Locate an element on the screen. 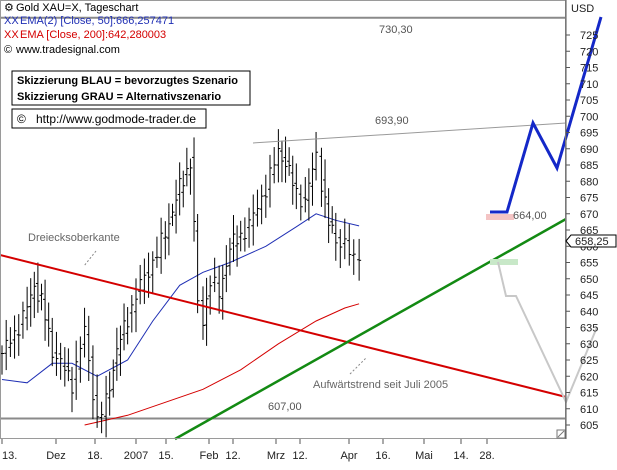  x-tick-label: 18. is located at coordinates (94, 456).